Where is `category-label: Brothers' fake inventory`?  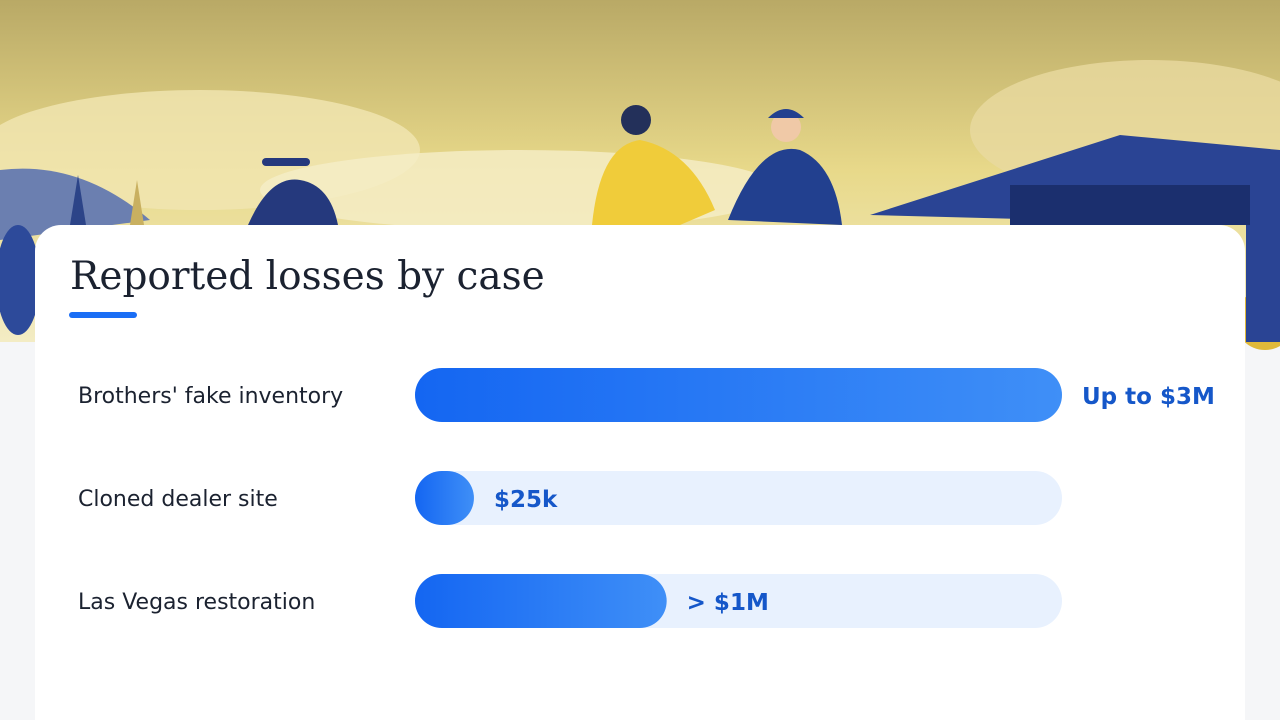
category-label: Brothers' fake inventory is located at coordinates (210, 396).